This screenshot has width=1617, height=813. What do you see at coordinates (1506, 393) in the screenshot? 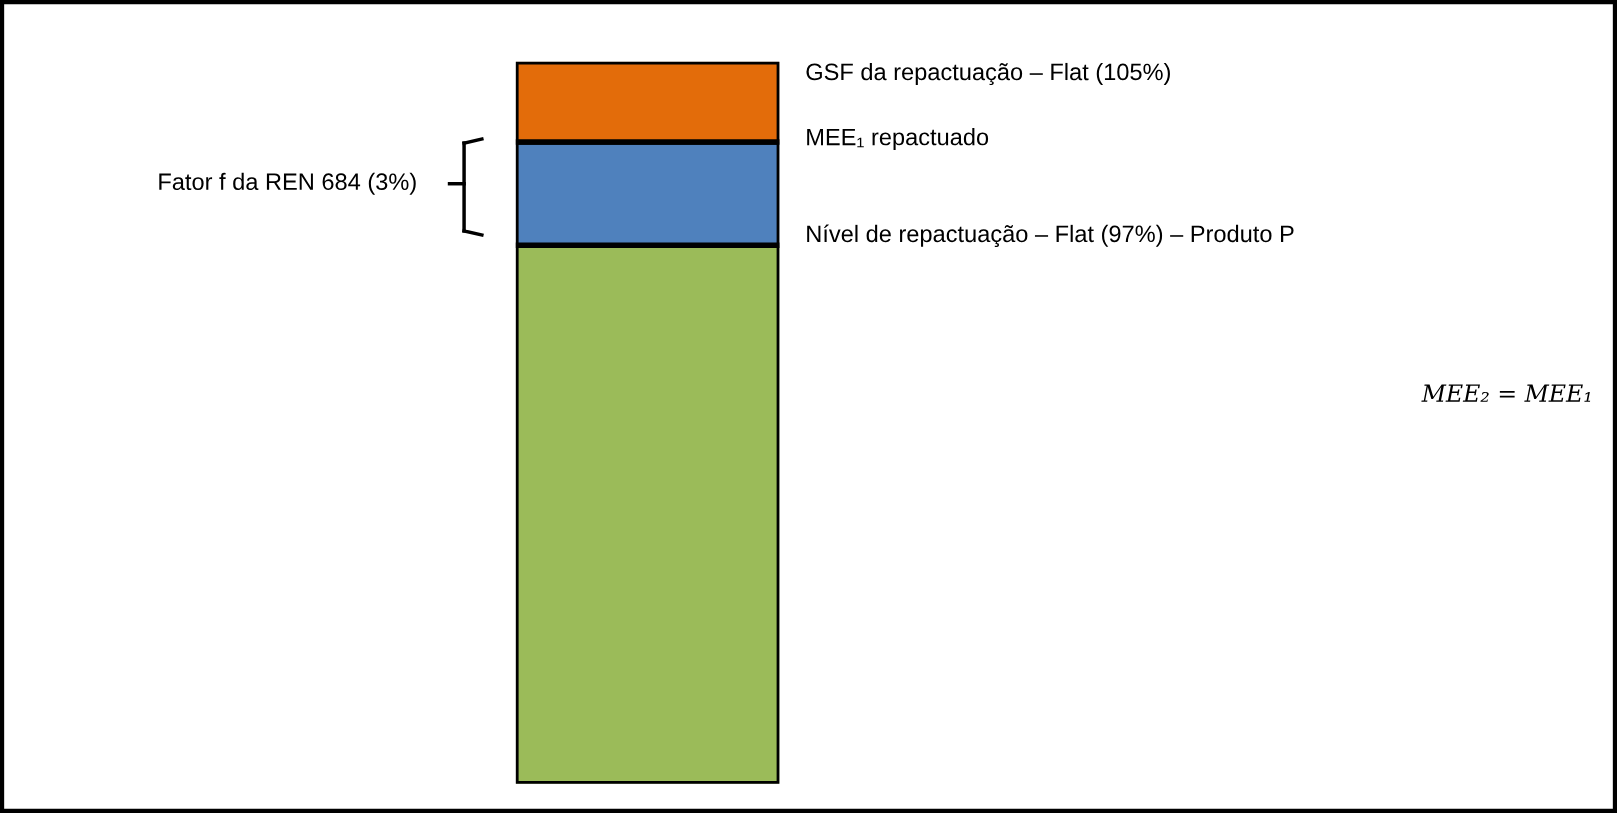
I see `text: MEE₂ = MEE₁` at bounding box center [1506, 393].